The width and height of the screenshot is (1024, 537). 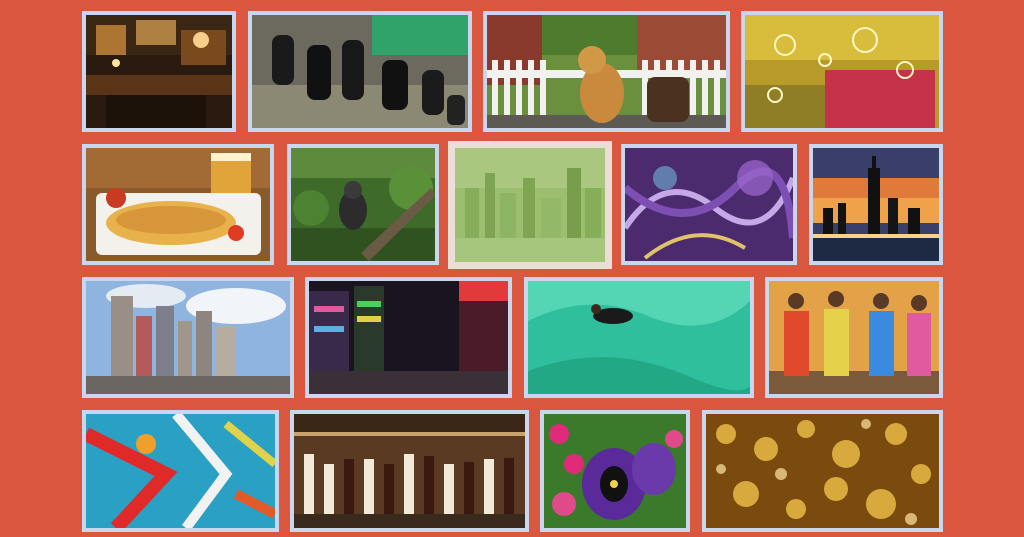 I want to click on palenqueras-women-photo, so click(x=854, y=337).